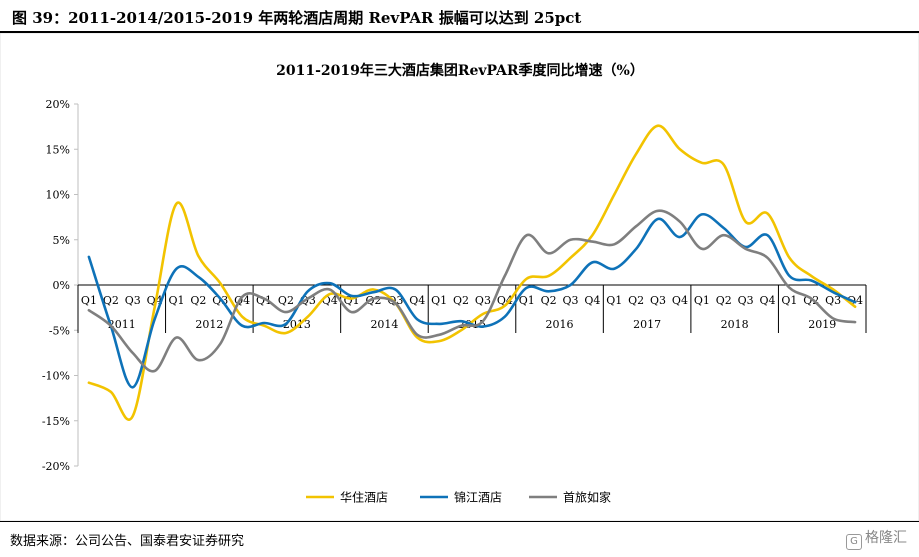  What do you see at coordinates (61, 240) in the screenshot?
I see `y-tick-label: 5%` at bounding box center [61, 240].